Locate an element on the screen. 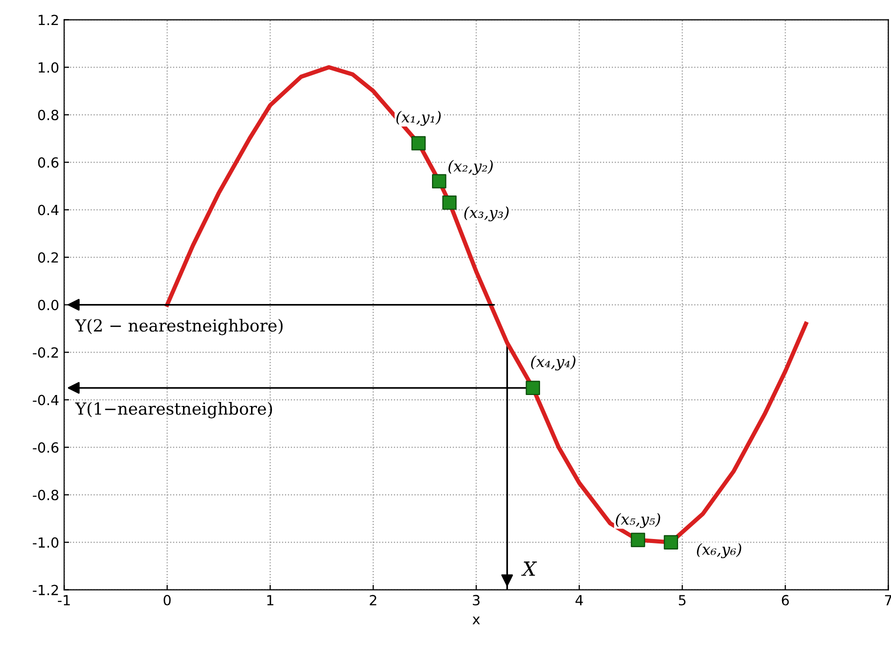  y-tick-label: 0.2 is located at coordinates (48, 257).